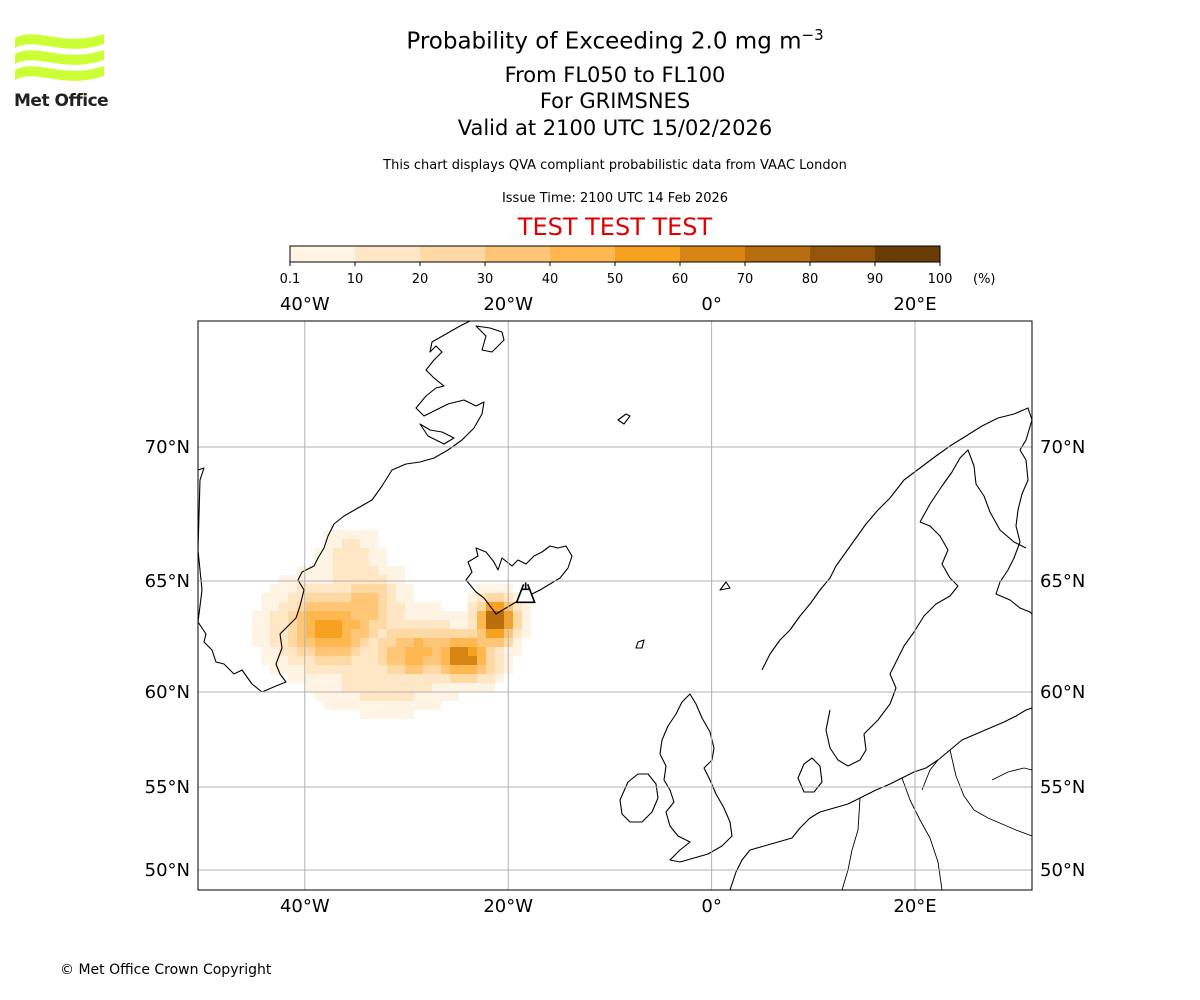  I want to click on colorbar-tick-label: 20, so click(420, 279).